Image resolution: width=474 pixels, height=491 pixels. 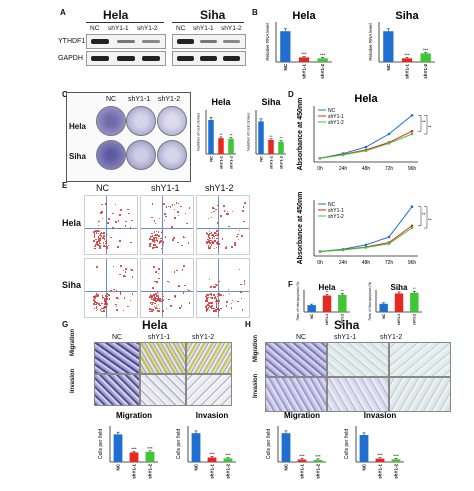 What do you see at coordinates (72, 223) in the screenshot?
I see `flow-row-hela: Hela` at bounding box center [72, 223].